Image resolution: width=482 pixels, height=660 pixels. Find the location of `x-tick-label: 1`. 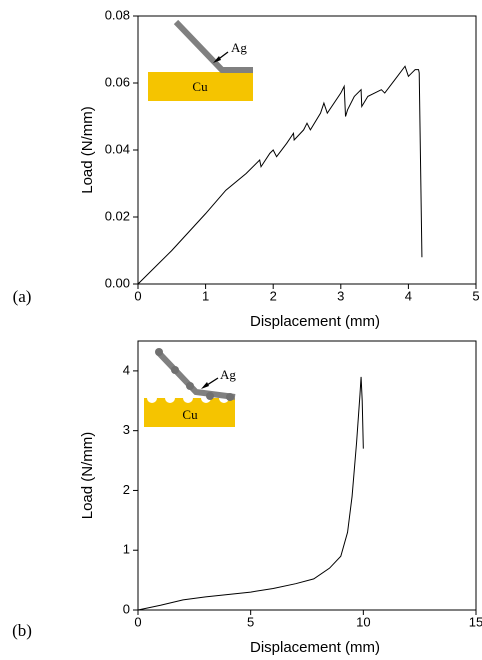

x-tick-label: 1 is located at coordinates (205, 295).